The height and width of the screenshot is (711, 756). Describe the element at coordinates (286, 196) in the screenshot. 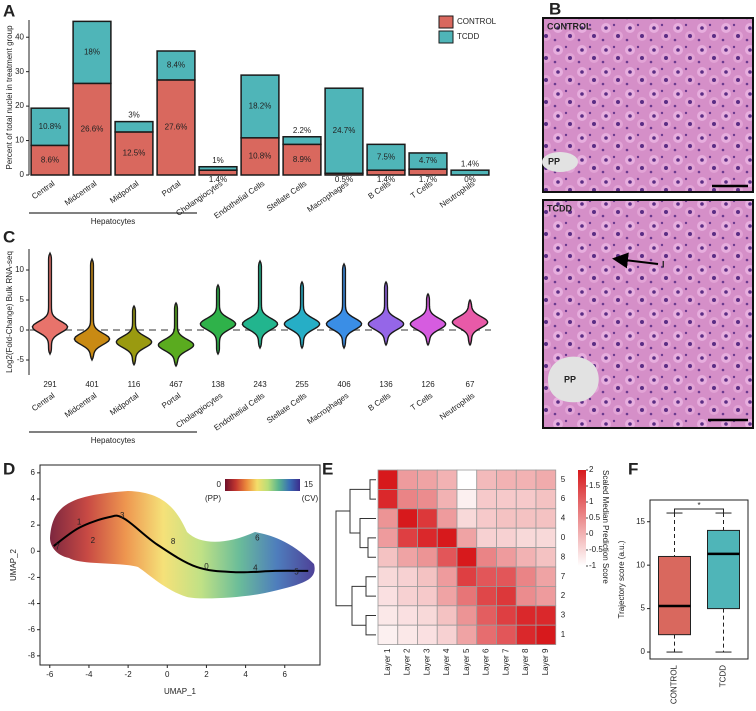

I see `x-tick-label: Stellate Cells` at that location.